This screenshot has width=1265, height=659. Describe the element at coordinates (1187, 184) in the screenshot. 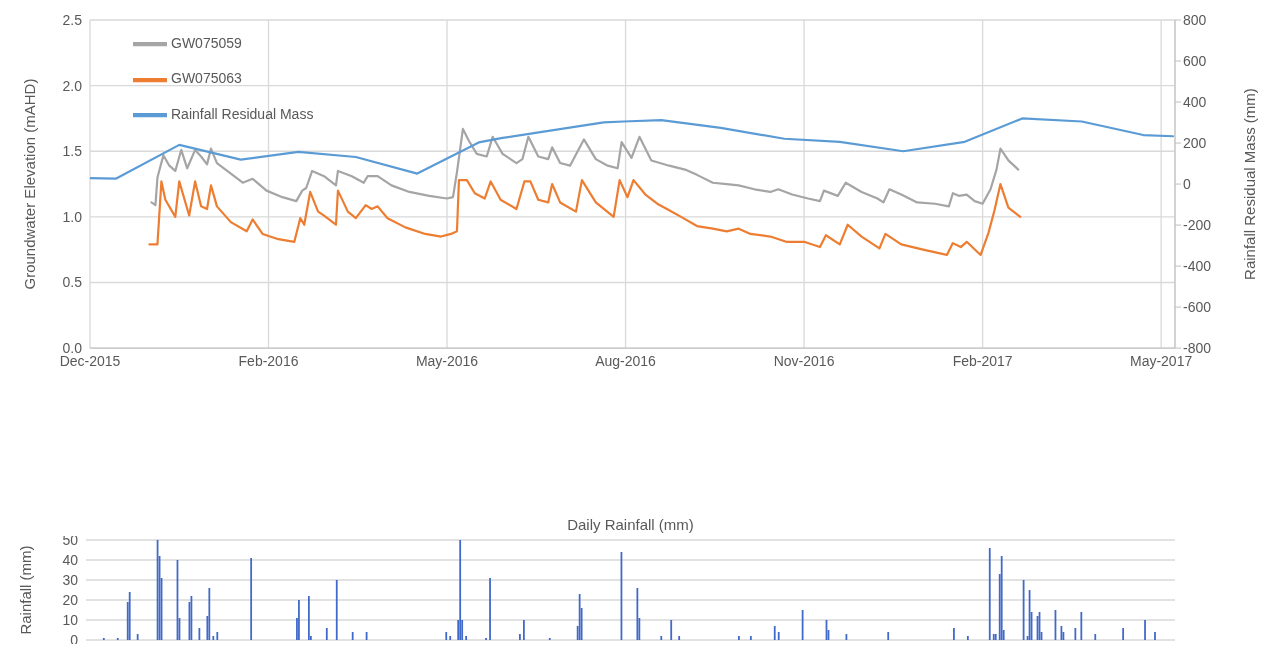

I see `y2-tick-label: 0` at that location.